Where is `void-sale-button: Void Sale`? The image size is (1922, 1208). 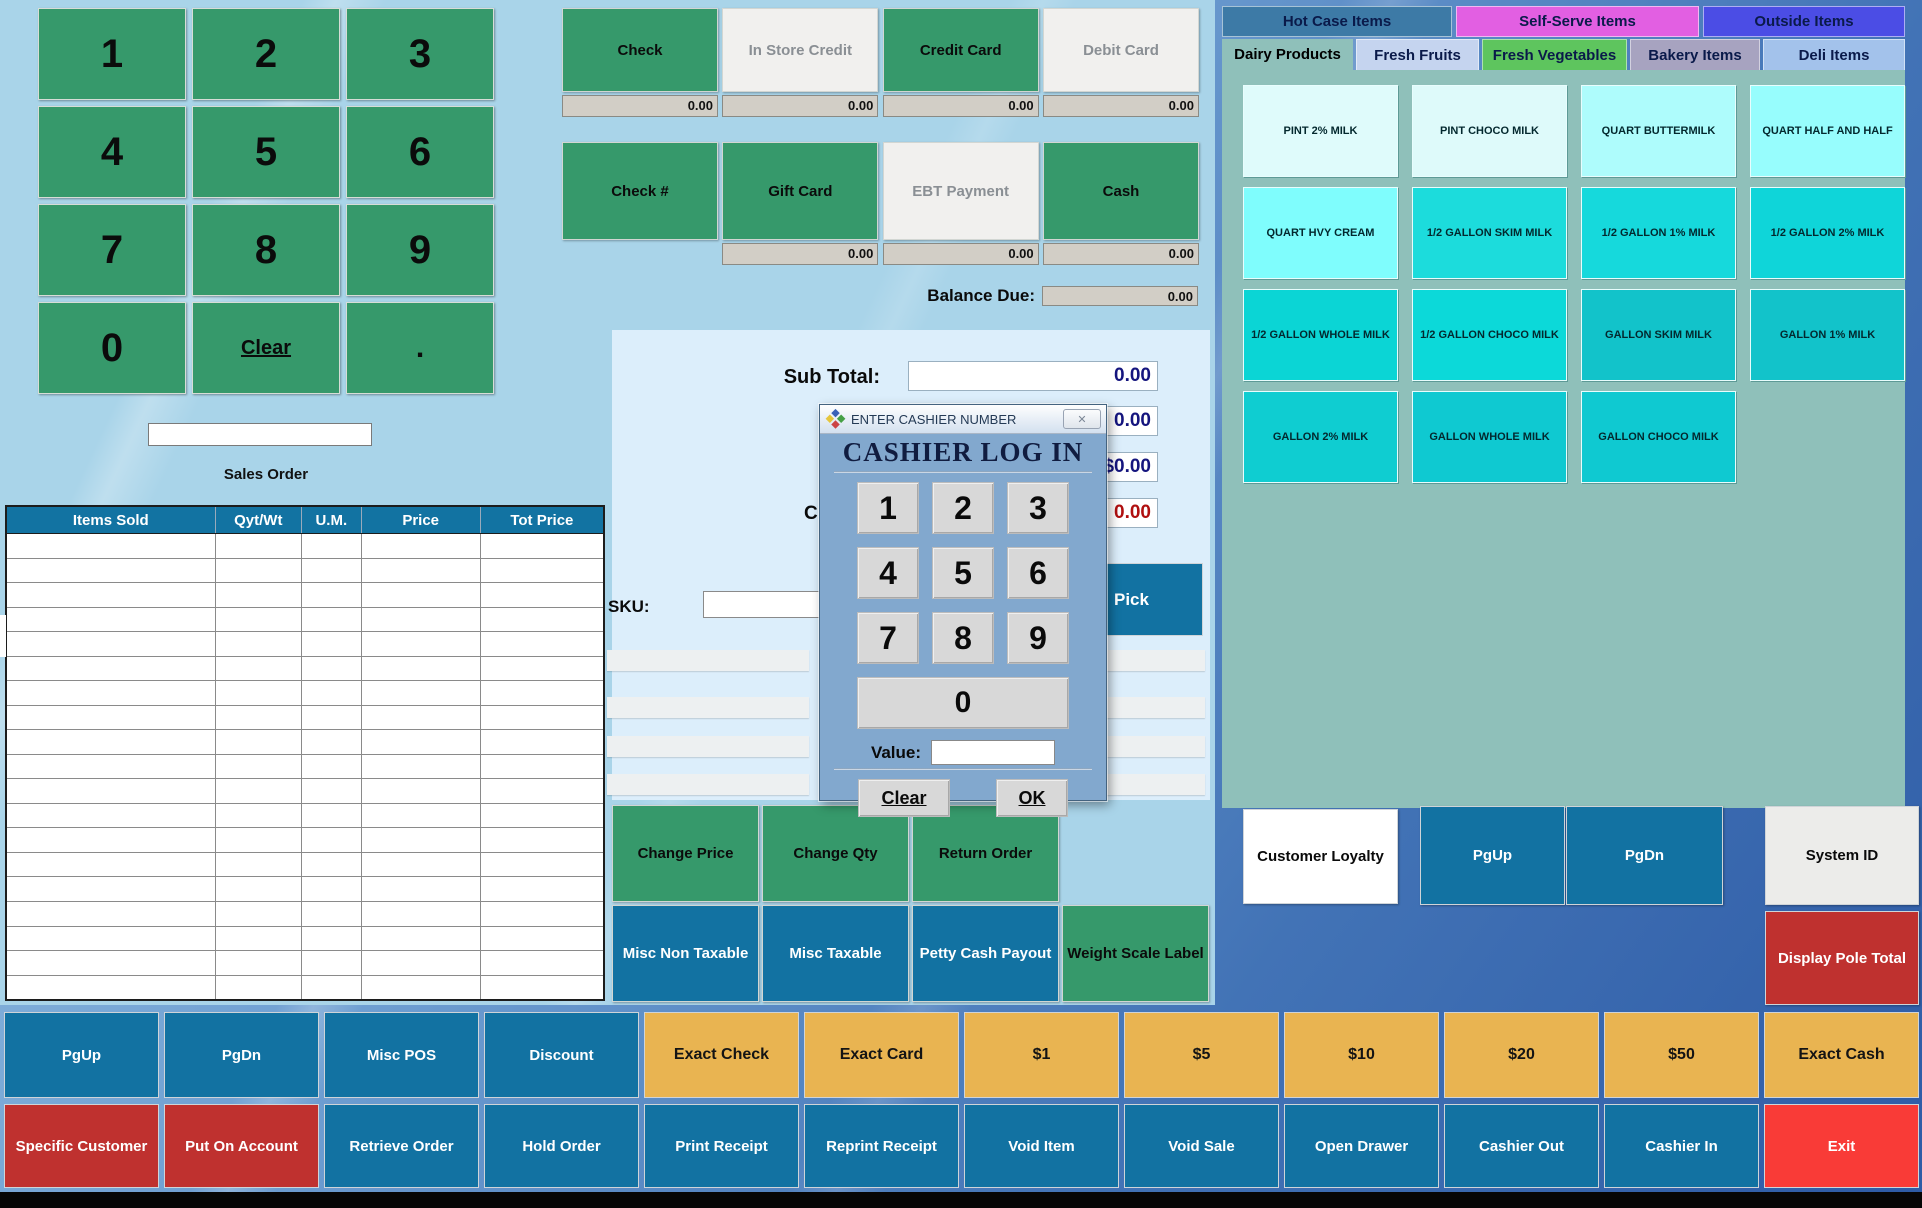
void-sale-button: Void Sale is located at coordinates (1201, 1146).